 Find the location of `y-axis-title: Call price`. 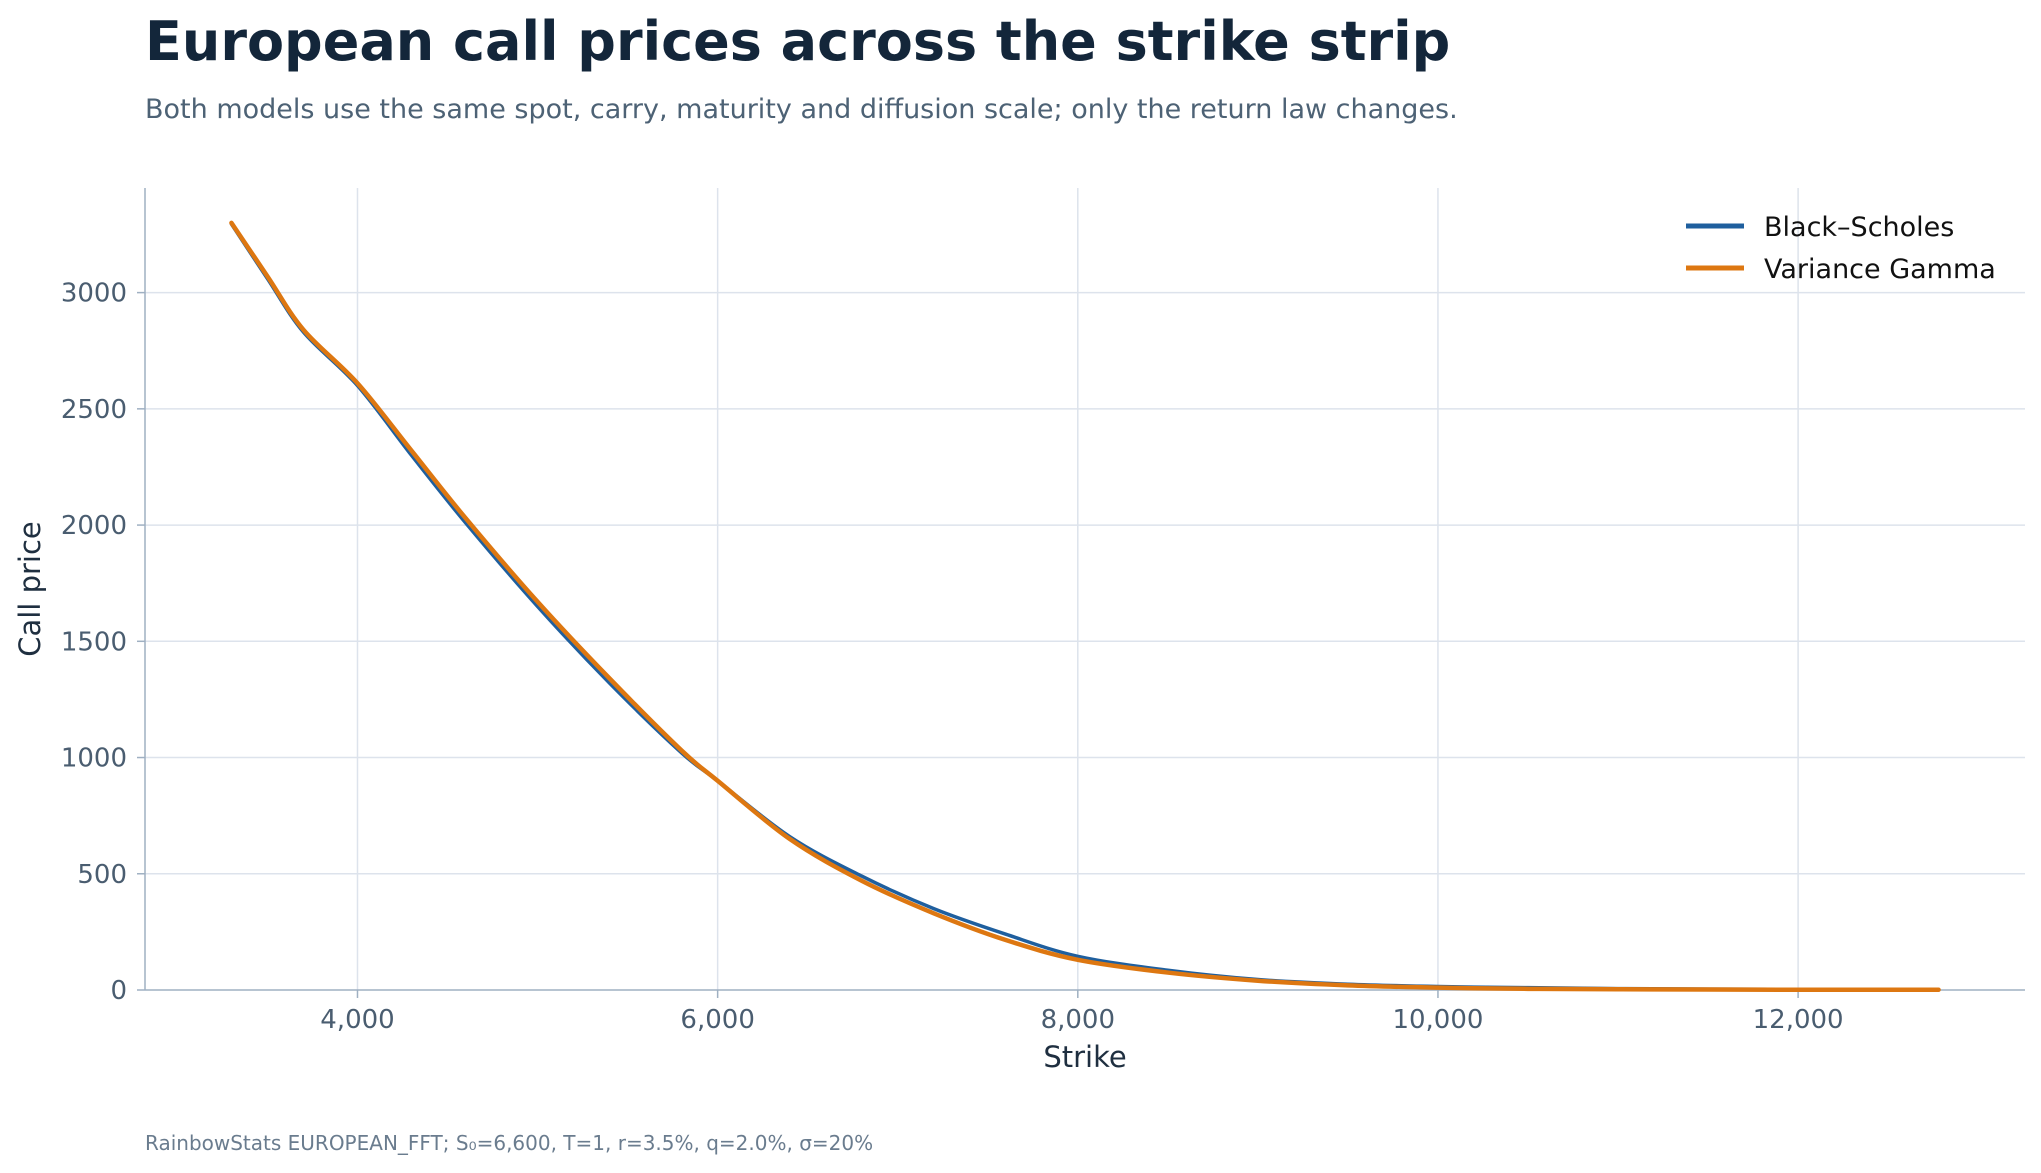

y-axis-title: Call price is located at coordinates (30, 589).